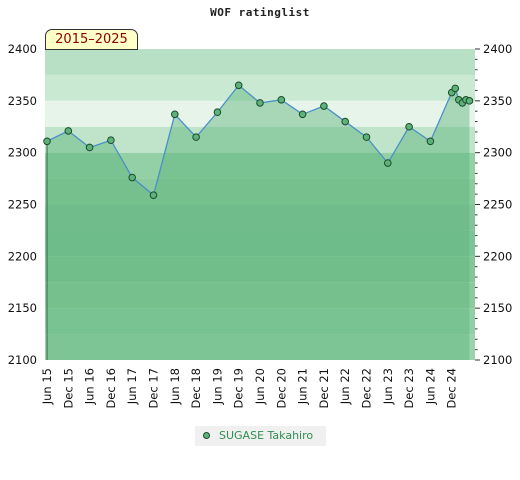 Image resolution: width=520 pixels, height=480 pixels. I want to click on x-tick-label: Jun 18, so click(175, 386).